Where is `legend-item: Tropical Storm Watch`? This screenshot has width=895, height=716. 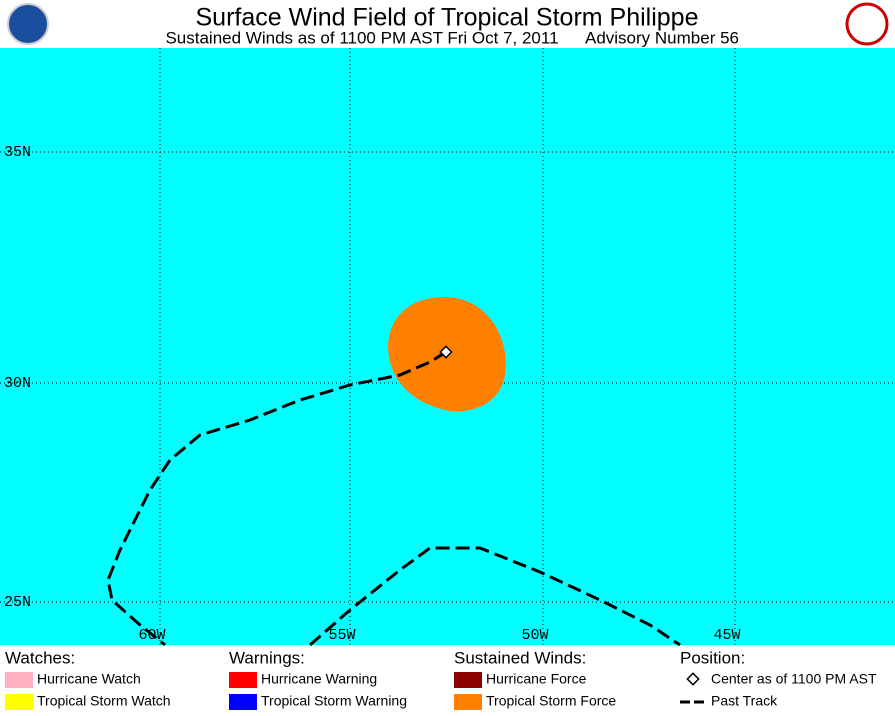
legend-item: Tropical Storm Watch is located at coordinates (104, 701).